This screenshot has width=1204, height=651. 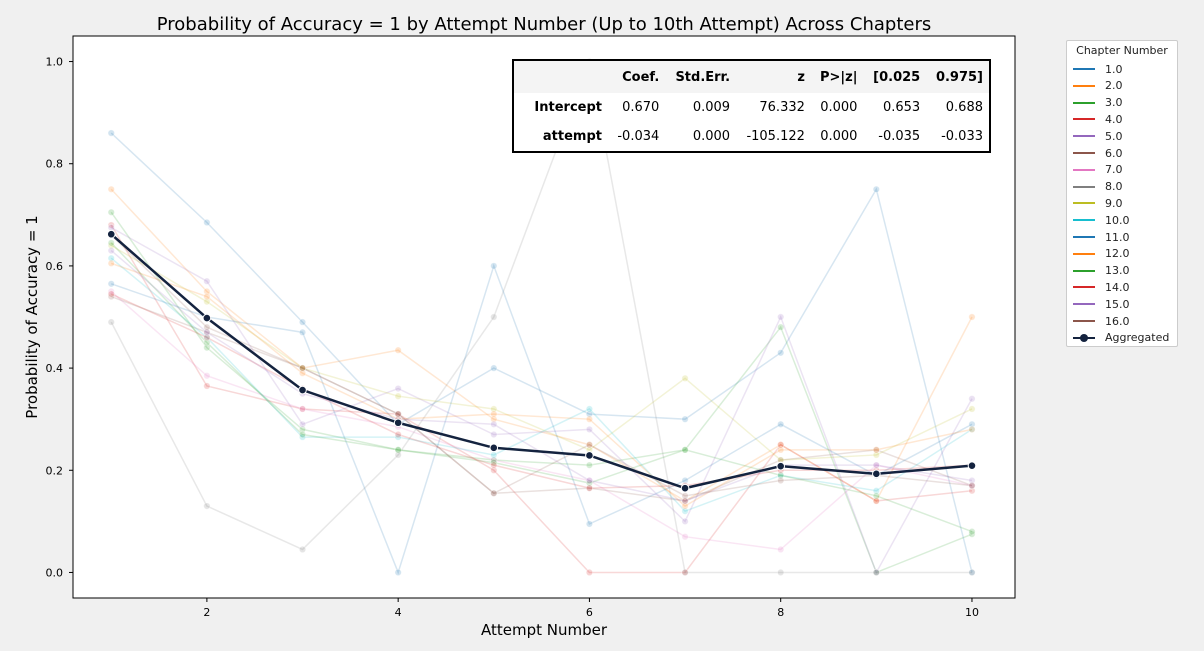 I want to click on legend-item: 11.0, so click(x=1101, y=237).